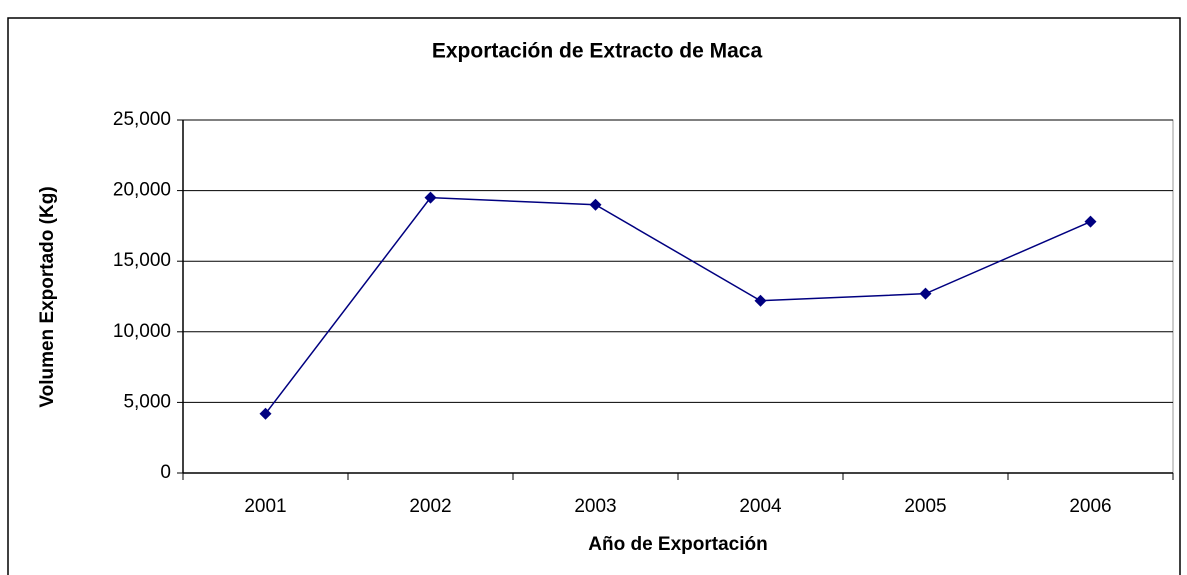 The width and height of the screenshot is (1187, 575). I want to click on y-tick-label: 10,000, so click(142, 331).